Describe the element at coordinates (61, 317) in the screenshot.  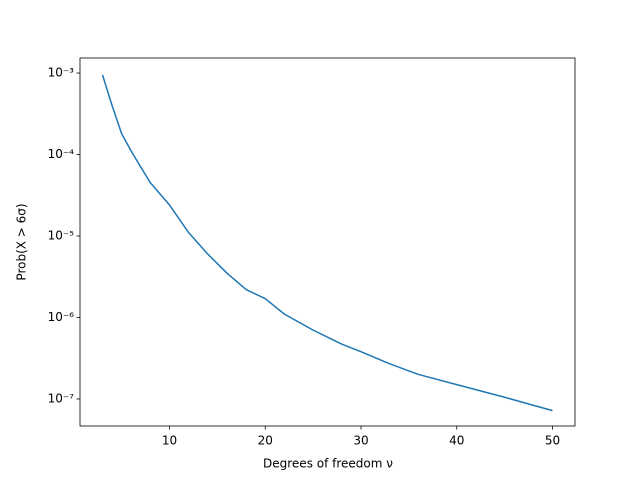
I see `y-tick-label: 10⁻⁶` at that location.